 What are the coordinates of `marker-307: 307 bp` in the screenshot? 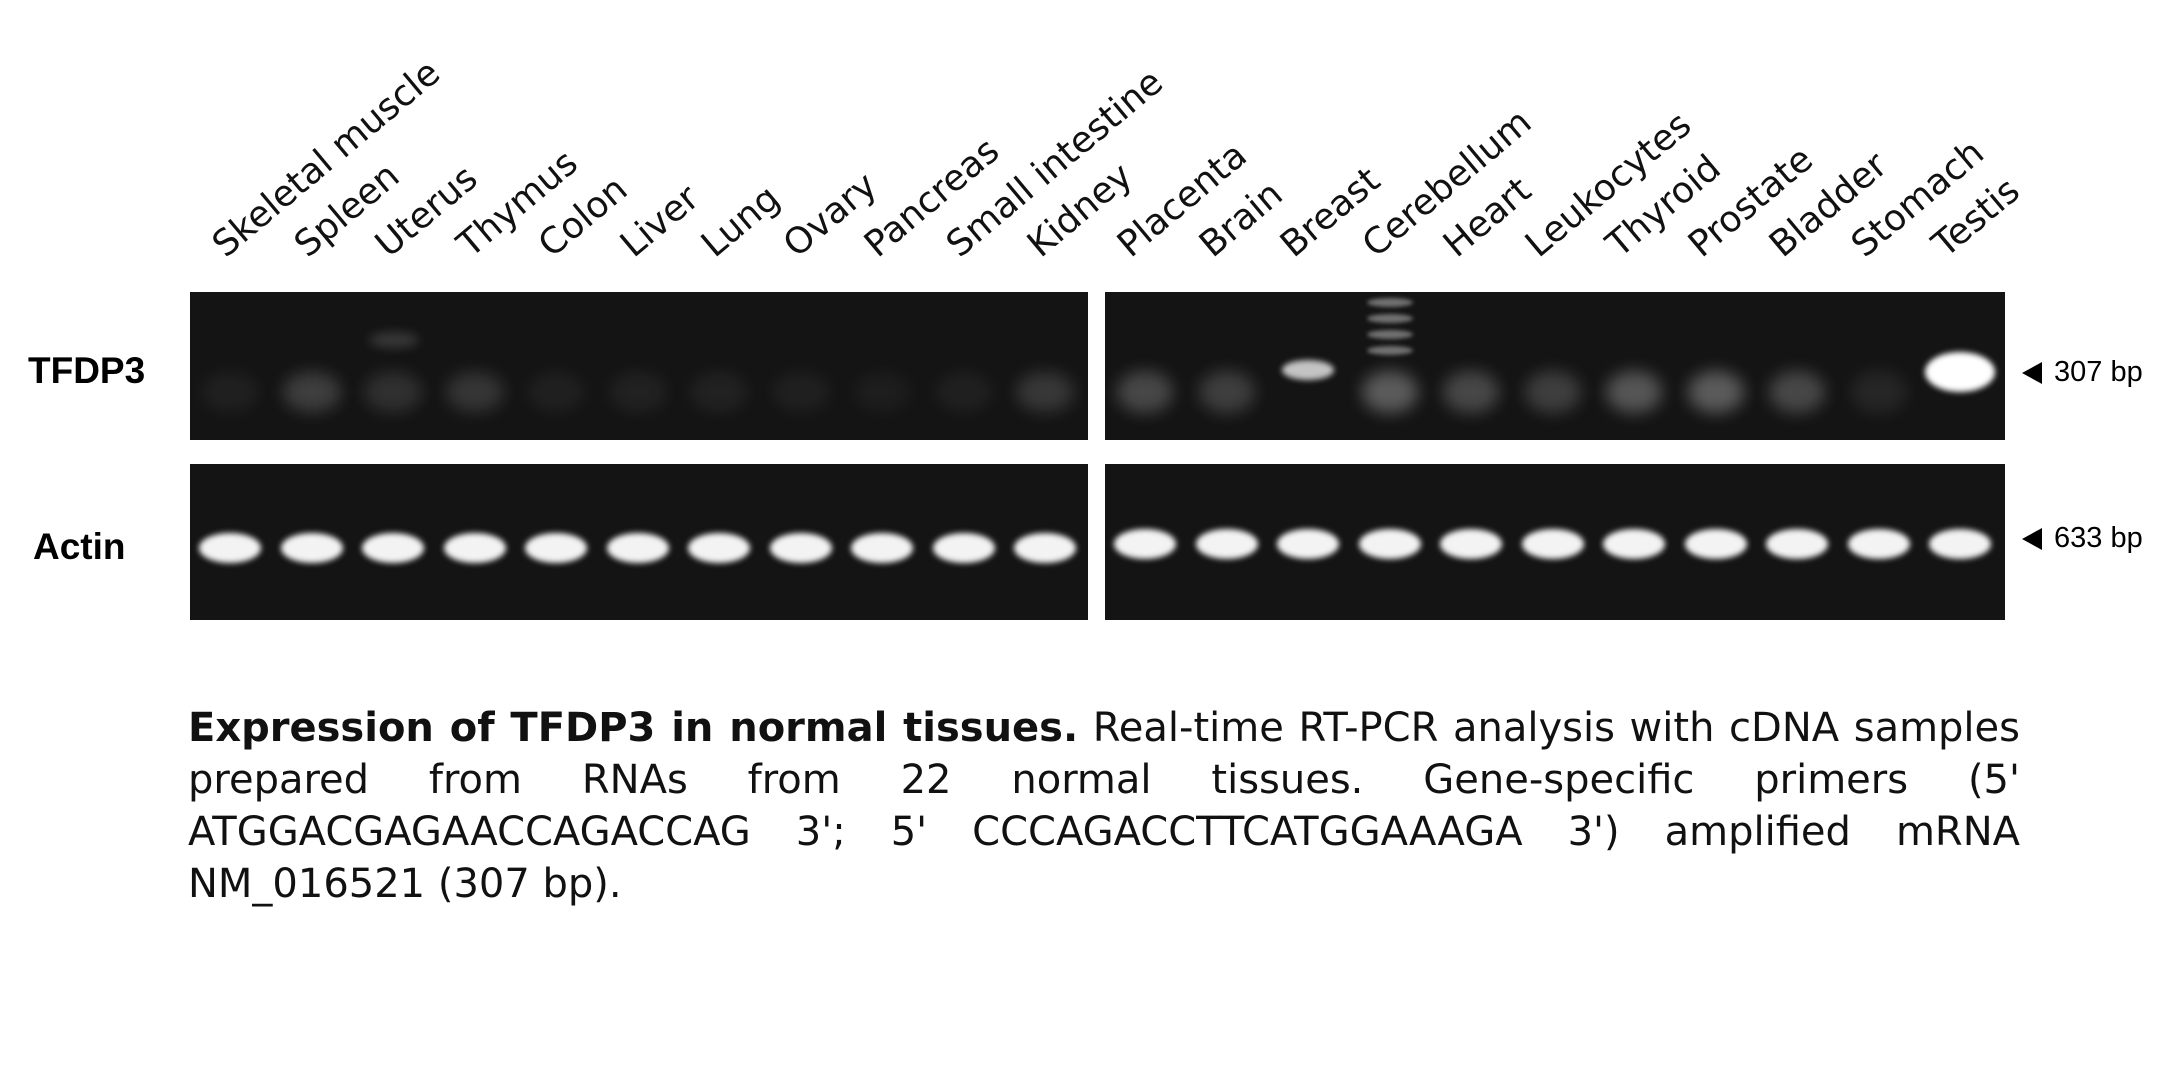 It's located at (2082, 372).